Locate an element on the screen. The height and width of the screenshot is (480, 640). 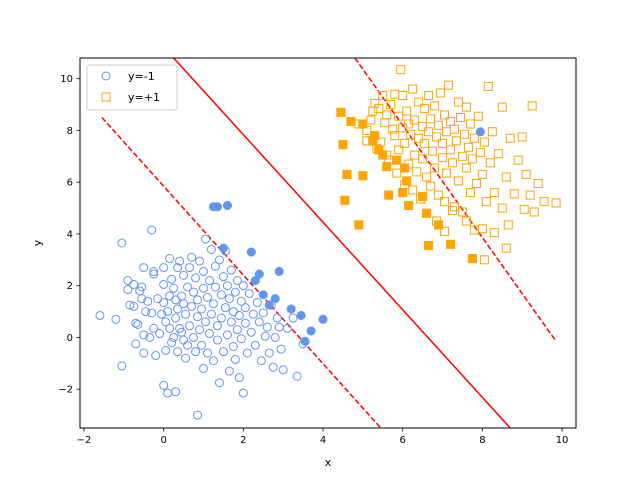
y-axis-title: y is located at coordinates (37, 242).